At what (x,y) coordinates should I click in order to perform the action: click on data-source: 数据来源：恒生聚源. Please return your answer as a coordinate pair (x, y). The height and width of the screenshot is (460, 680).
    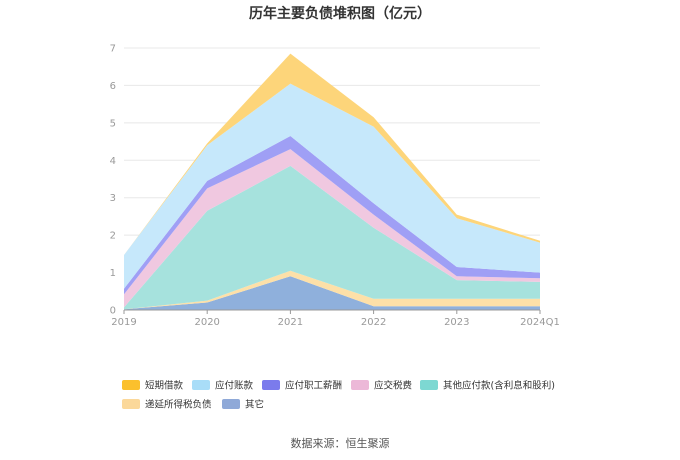
    Looking at the image, I should click on (340, 443).